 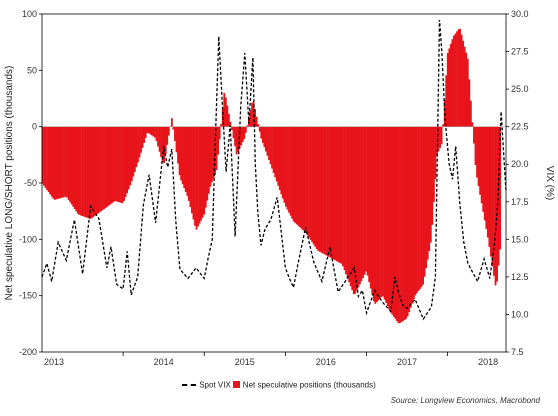 What do you see at coordinates (488, 362) in the screenshot?
I see `x-tick-label: 2018` at bounding box center [488, 362].